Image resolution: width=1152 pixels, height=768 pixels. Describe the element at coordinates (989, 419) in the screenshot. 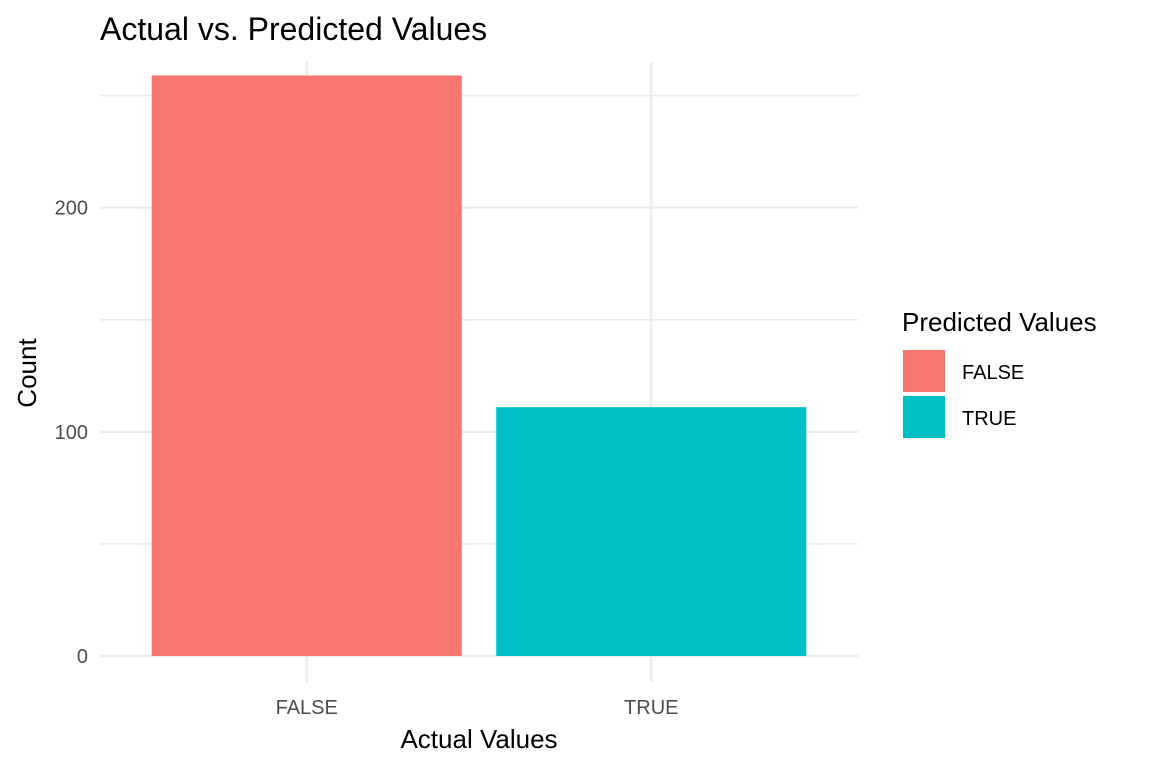

I see `legend-label-true: TRUE` at that location.